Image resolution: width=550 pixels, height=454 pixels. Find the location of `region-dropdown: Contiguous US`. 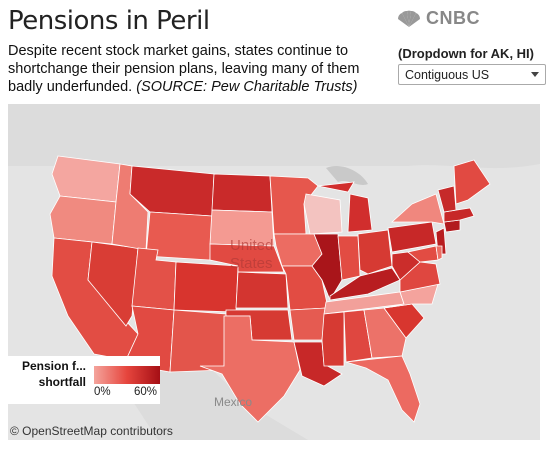

region-dropdown: Contiguous US is located at coordinates (472, 74).